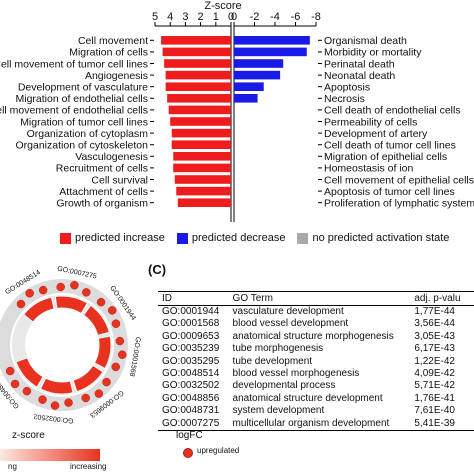 The width and height of the screenshot is (474, 474). I want to click on logfc-upregulated-label: upregulated, so click(218, 450).